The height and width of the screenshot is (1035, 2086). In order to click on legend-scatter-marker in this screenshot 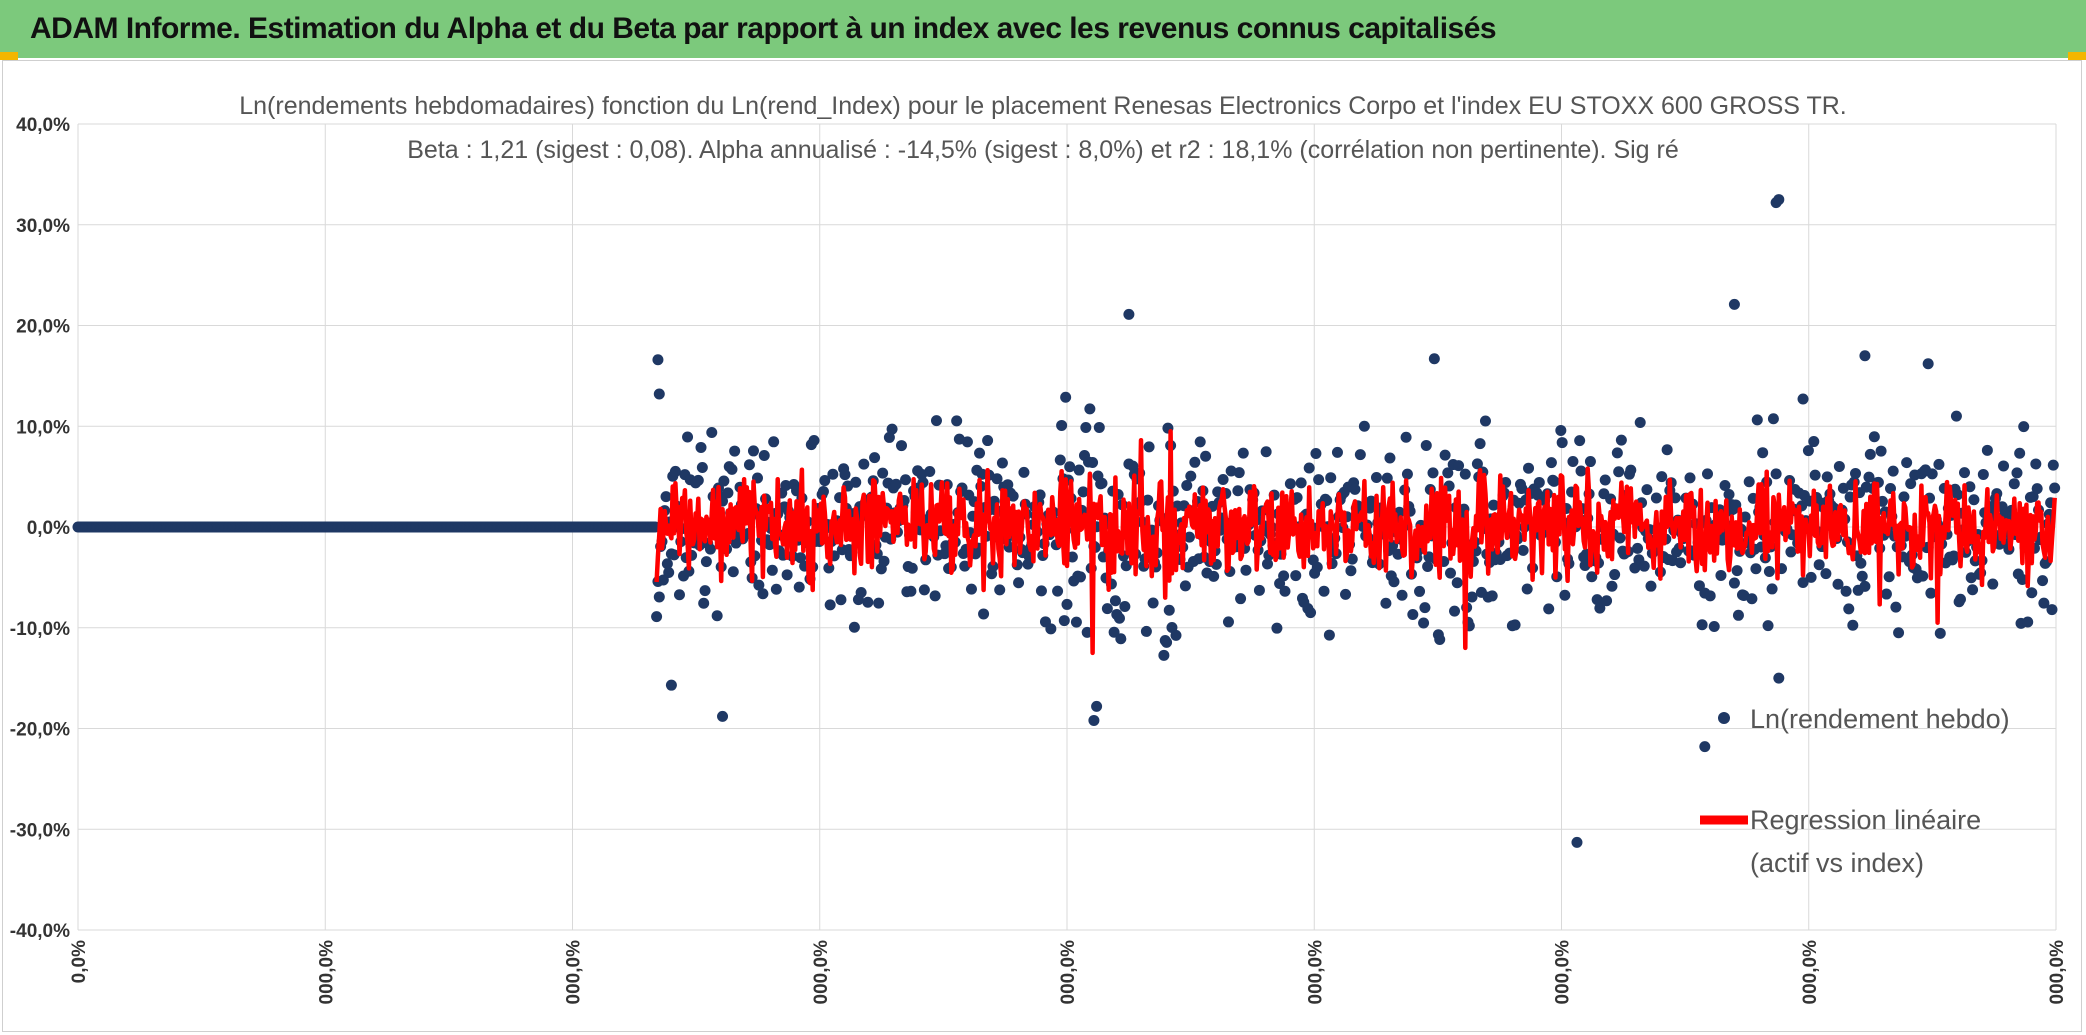, I will do `click(1724, 718)`.